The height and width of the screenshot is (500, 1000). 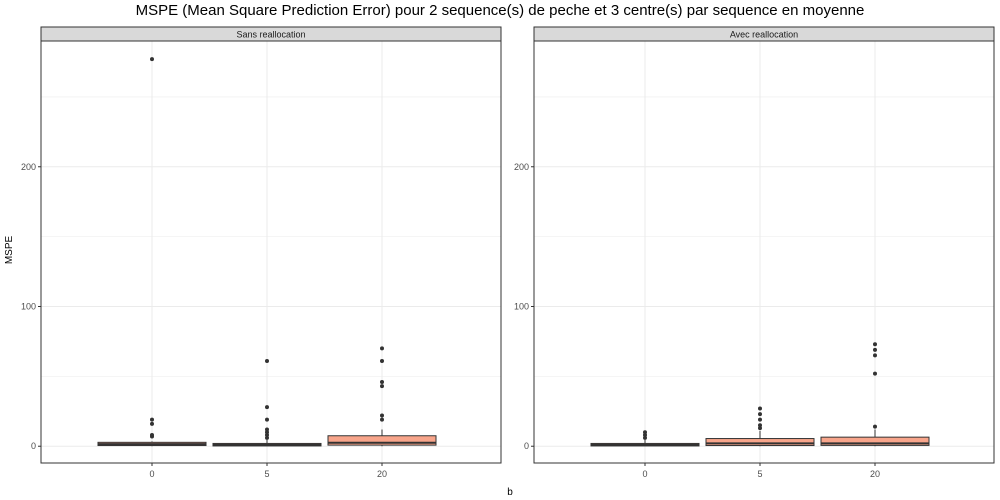 I want to click on x-axis-title: b, so click(x=510, y=492).